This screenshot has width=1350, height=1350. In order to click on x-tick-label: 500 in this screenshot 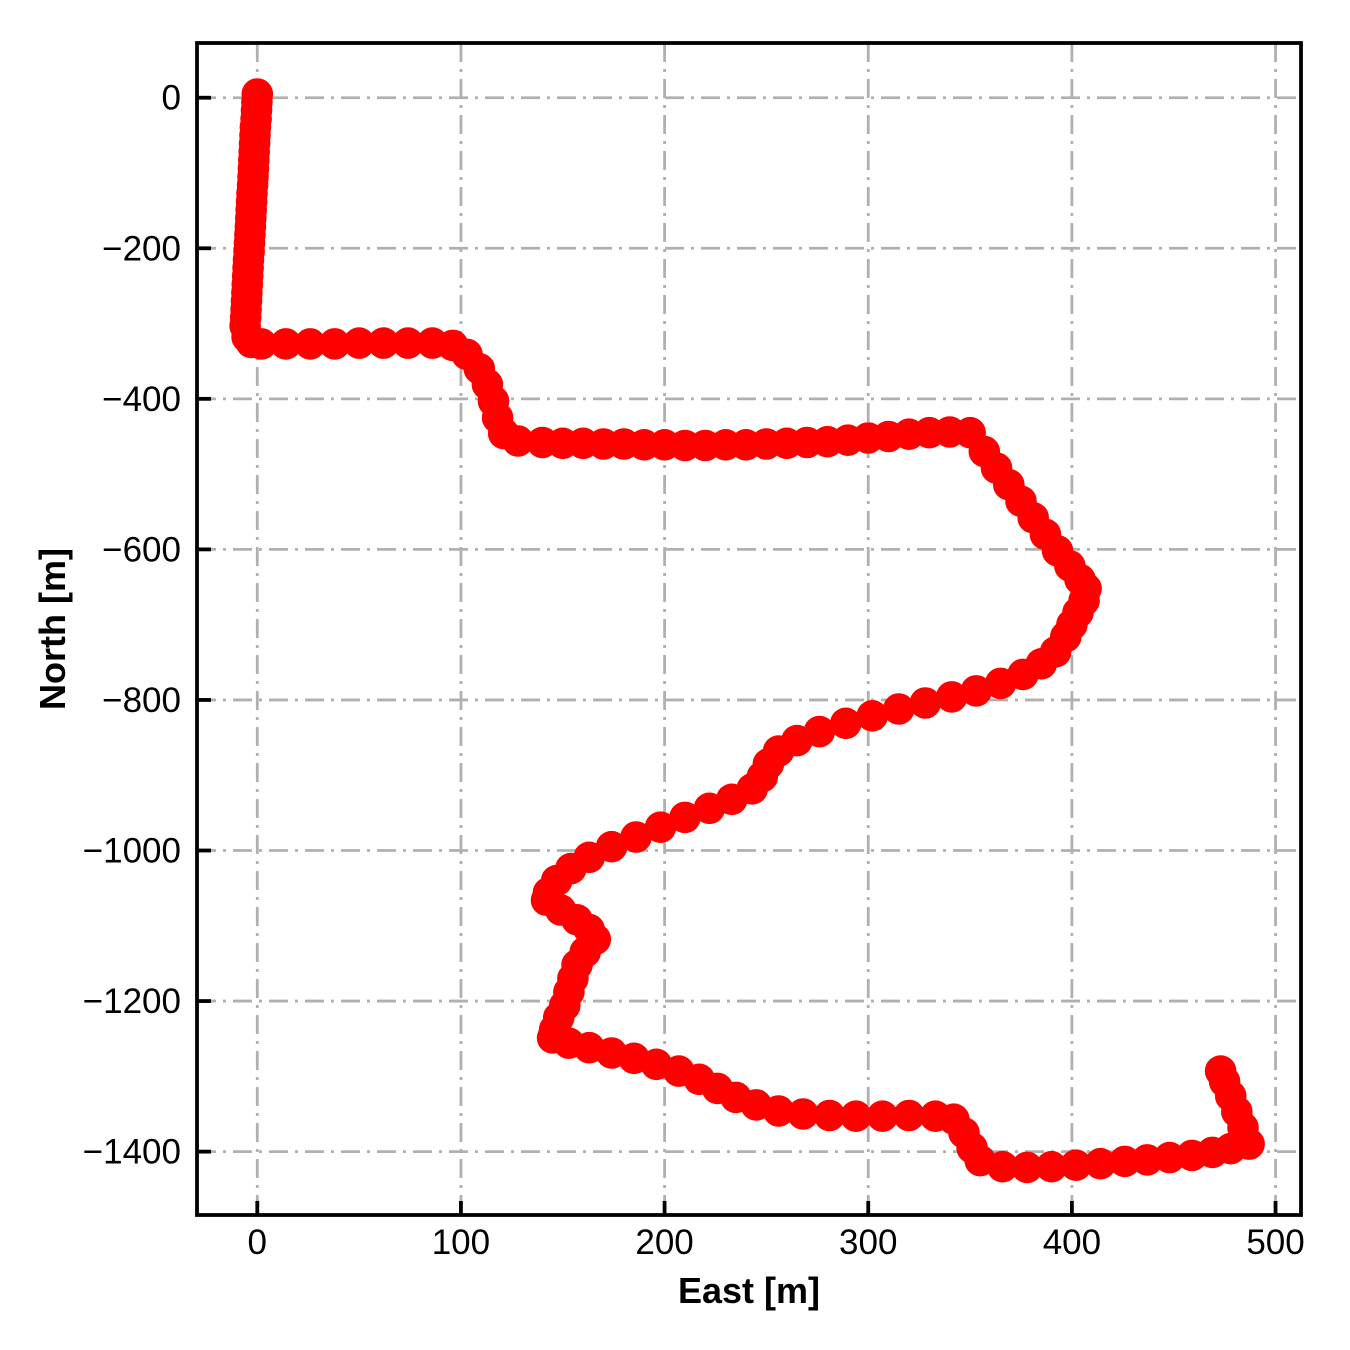, I will do `click(1275, 1242)`.